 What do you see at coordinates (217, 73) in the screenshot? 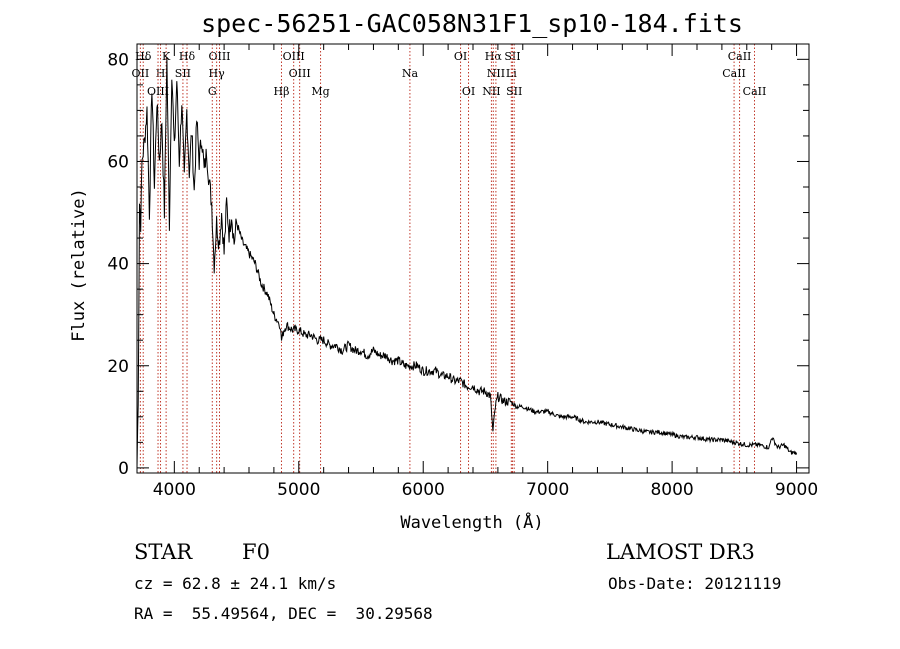
I see `line-marker-label: Hγ` at bounding box center [217, 73].